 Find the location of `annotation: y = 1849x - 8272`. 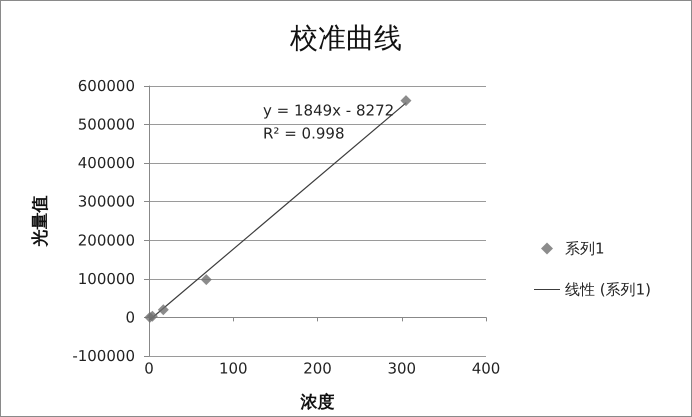

annotation: y = 1849x - 8272 is located at coordinates (328, 111).